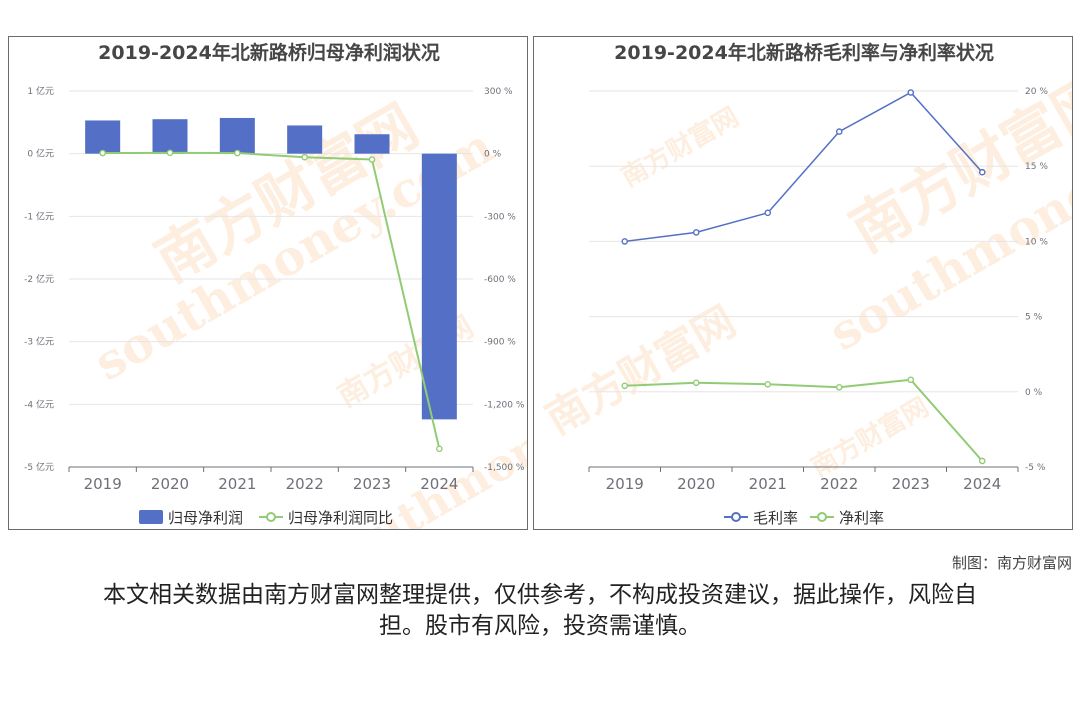 The height and width of the screenshot is (720, 1080). What do you see at coordinates (271, 300) in the screenshot?
I see `line-yoy` at bounding box center [271, 300].